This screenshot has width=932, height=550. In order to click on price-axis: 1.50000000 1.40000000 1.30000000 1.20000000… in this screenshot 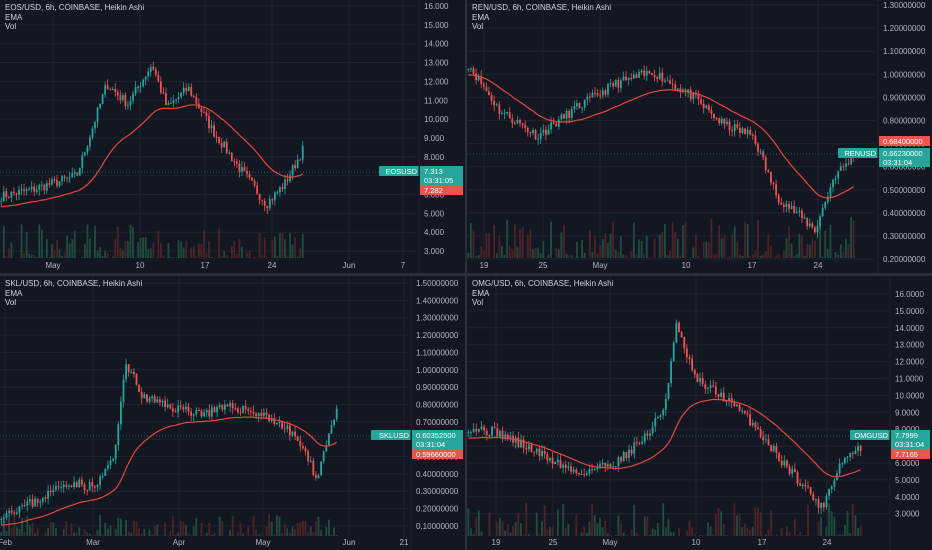, I will do `click(437, 405)`.